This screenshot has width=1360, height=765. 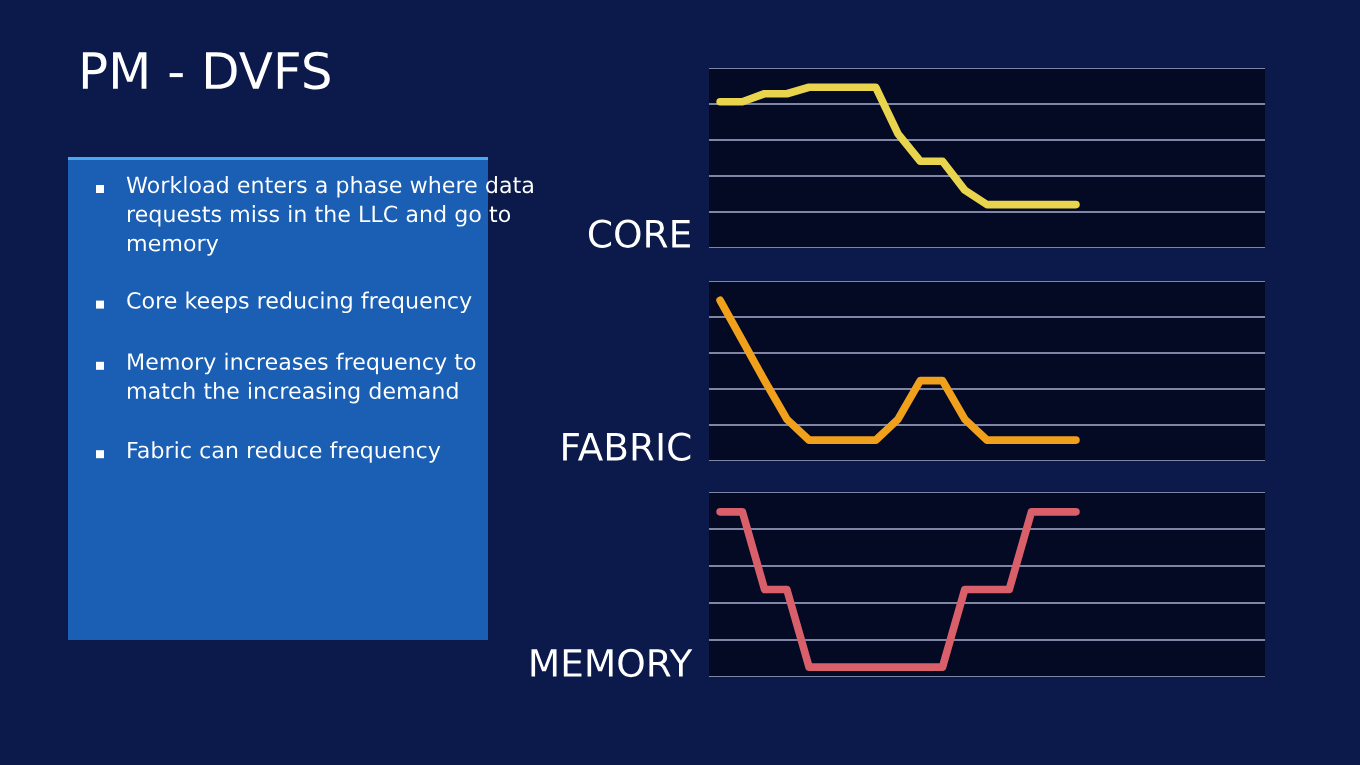 What do you see at coordinates (302, 378) in the screenshot?
I see `text: Memory increases frequency to match the increasing demand` at bounding box center [302, 378].